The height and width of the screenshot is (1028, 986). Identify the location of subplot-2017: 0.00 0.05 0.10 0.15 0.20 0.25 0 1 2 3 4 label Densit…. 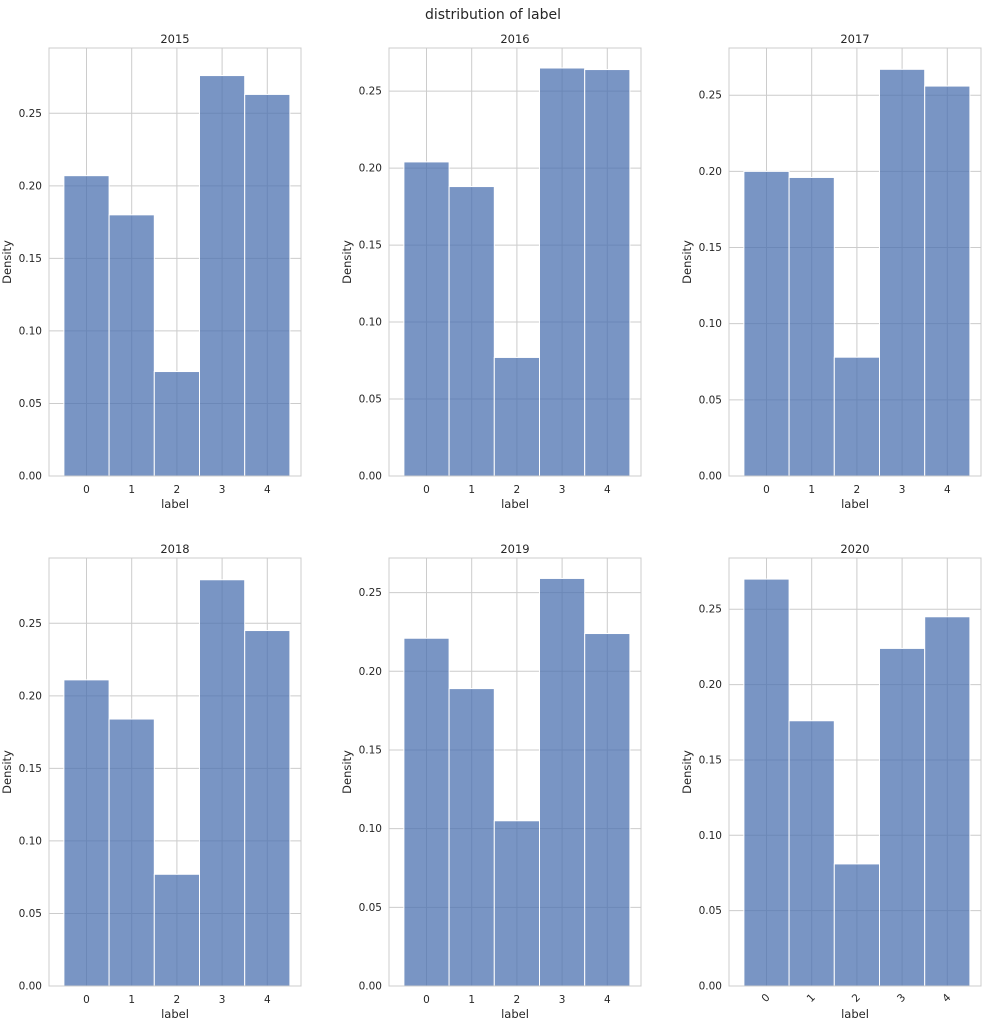
(831, 271).